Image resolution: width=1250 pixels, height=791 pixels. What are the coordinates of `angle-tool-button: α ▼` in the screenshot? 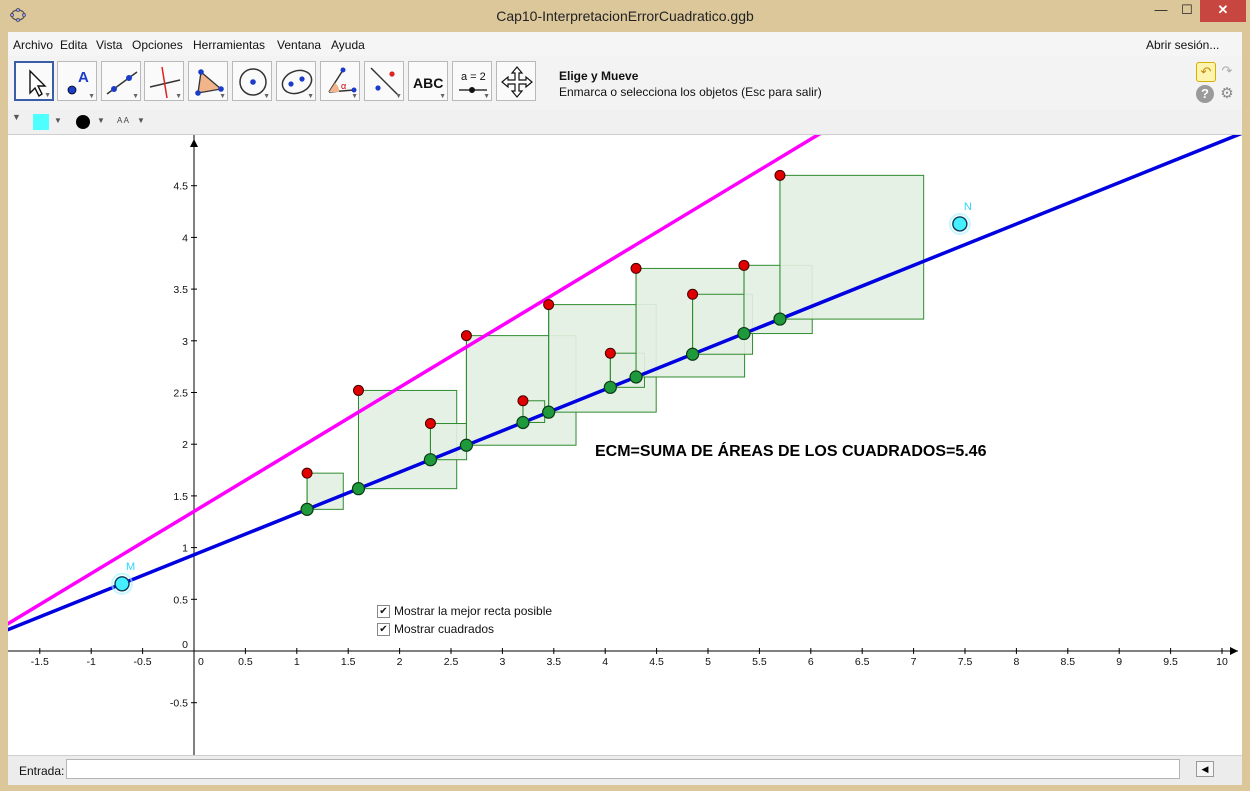 It's located at (340, 81).